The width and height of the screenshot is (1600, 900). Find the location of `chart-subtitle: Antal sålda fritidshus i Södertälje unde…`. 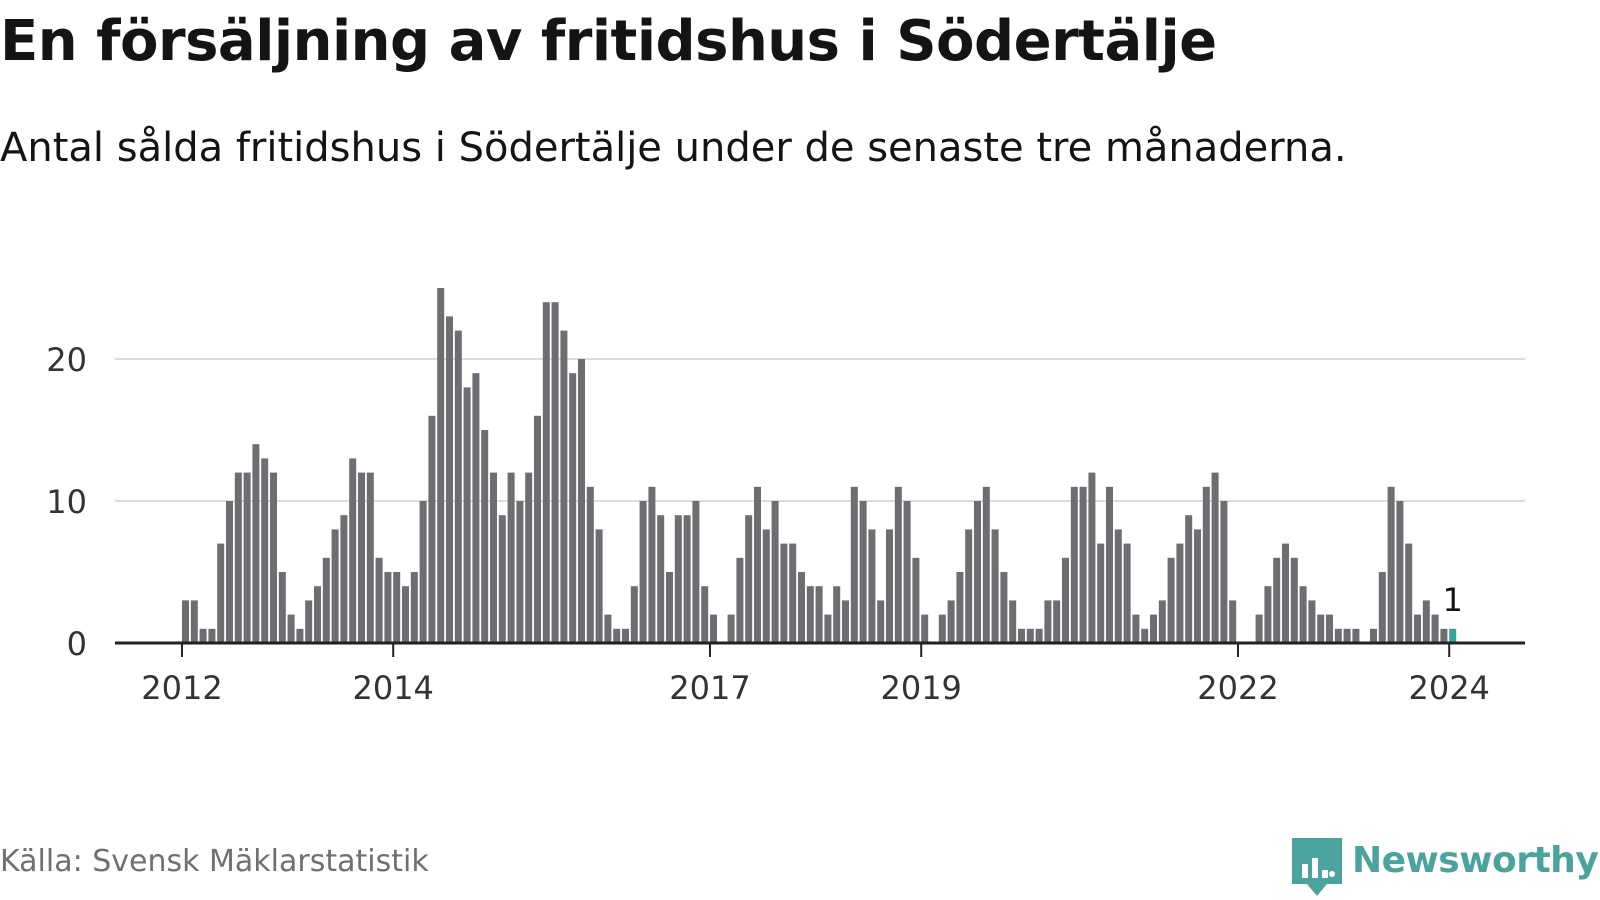

chart-subtitle: Antal sålda fritidshus i Södertälje unde… is located at coordinates (673, 148).